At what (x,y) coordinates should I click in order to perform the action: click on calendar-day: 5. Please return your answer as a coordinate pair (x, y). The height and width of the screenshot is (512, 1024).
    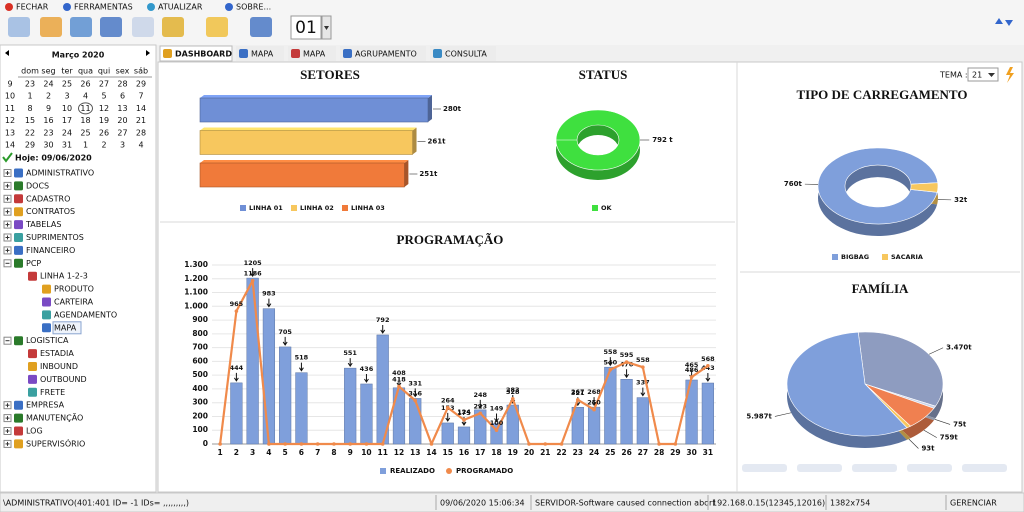
    Looking at the image, I should click on (103, 96).